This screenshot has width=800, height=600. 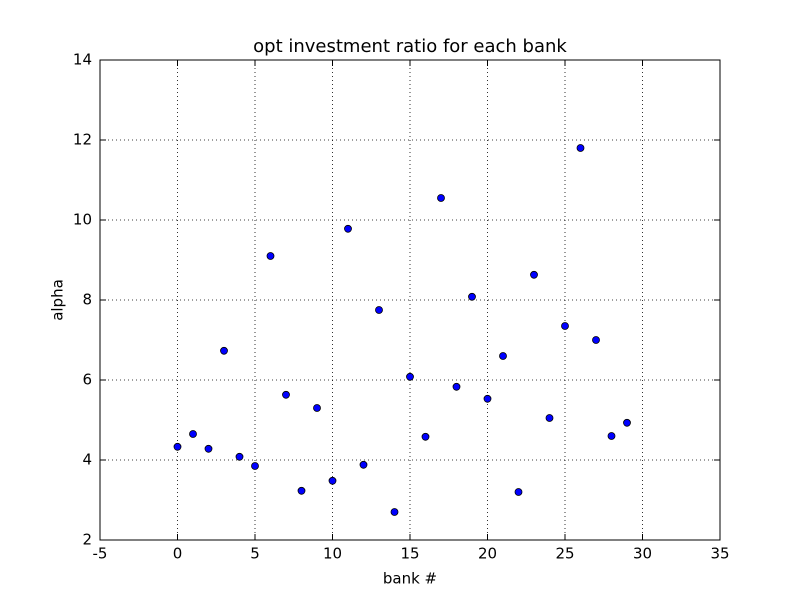 What do you see at coordinates (642, 554) in the screenshot?
I see `x-tick-label: 30` at bounding box center [642, 554].